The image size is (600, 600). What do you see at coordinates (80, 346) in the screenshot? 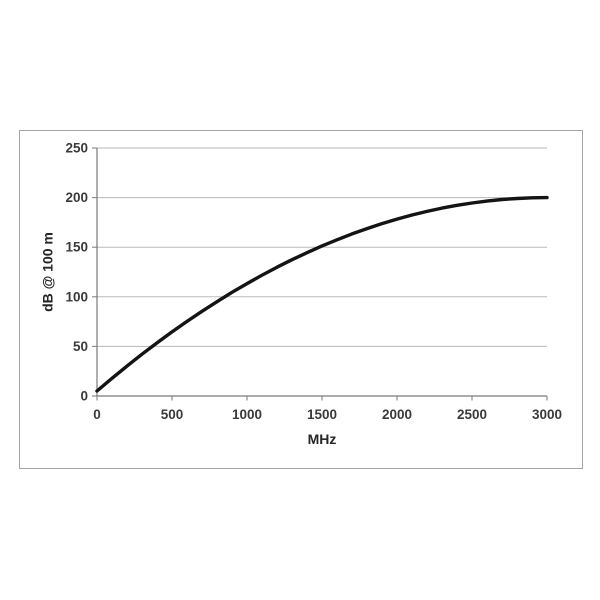
I see `y-tick-label: 50` at bounding box center [80, 346].